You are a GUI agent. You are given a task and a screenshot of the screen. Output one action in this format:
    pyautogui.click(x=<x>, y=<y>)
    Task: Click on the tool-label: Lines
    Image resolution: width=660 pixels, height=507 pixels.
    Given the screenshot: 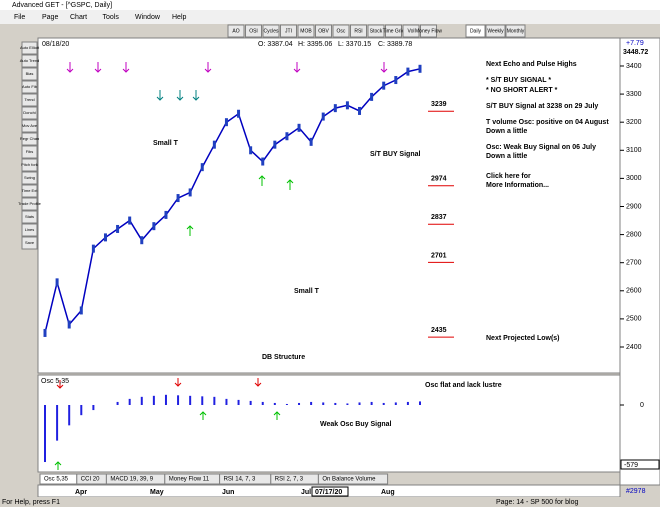 What is the action you would take?
    pyautogui.click(x=30, y=229)
    